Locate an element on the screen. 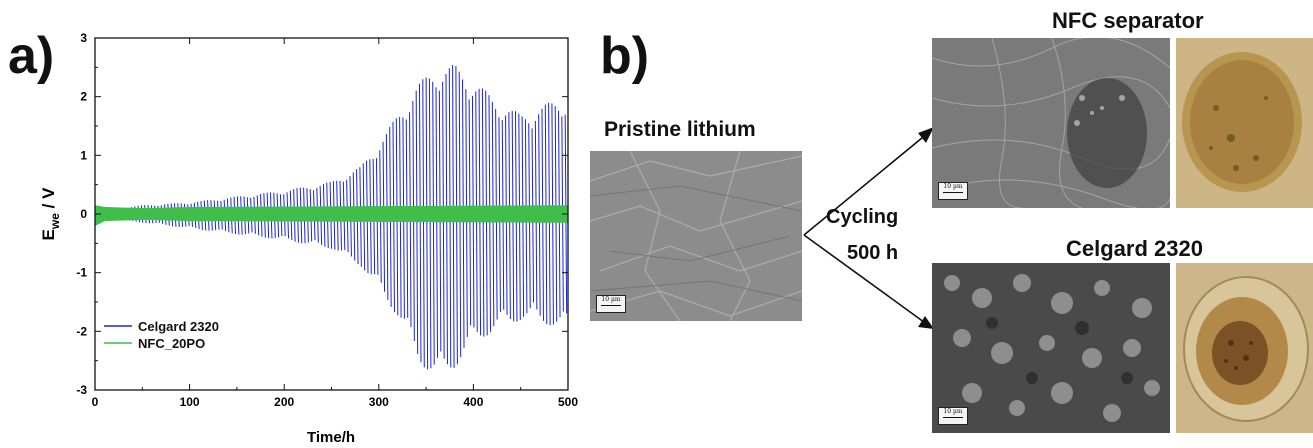  y-tick-label: 0 is located at coordinates (83, 214).